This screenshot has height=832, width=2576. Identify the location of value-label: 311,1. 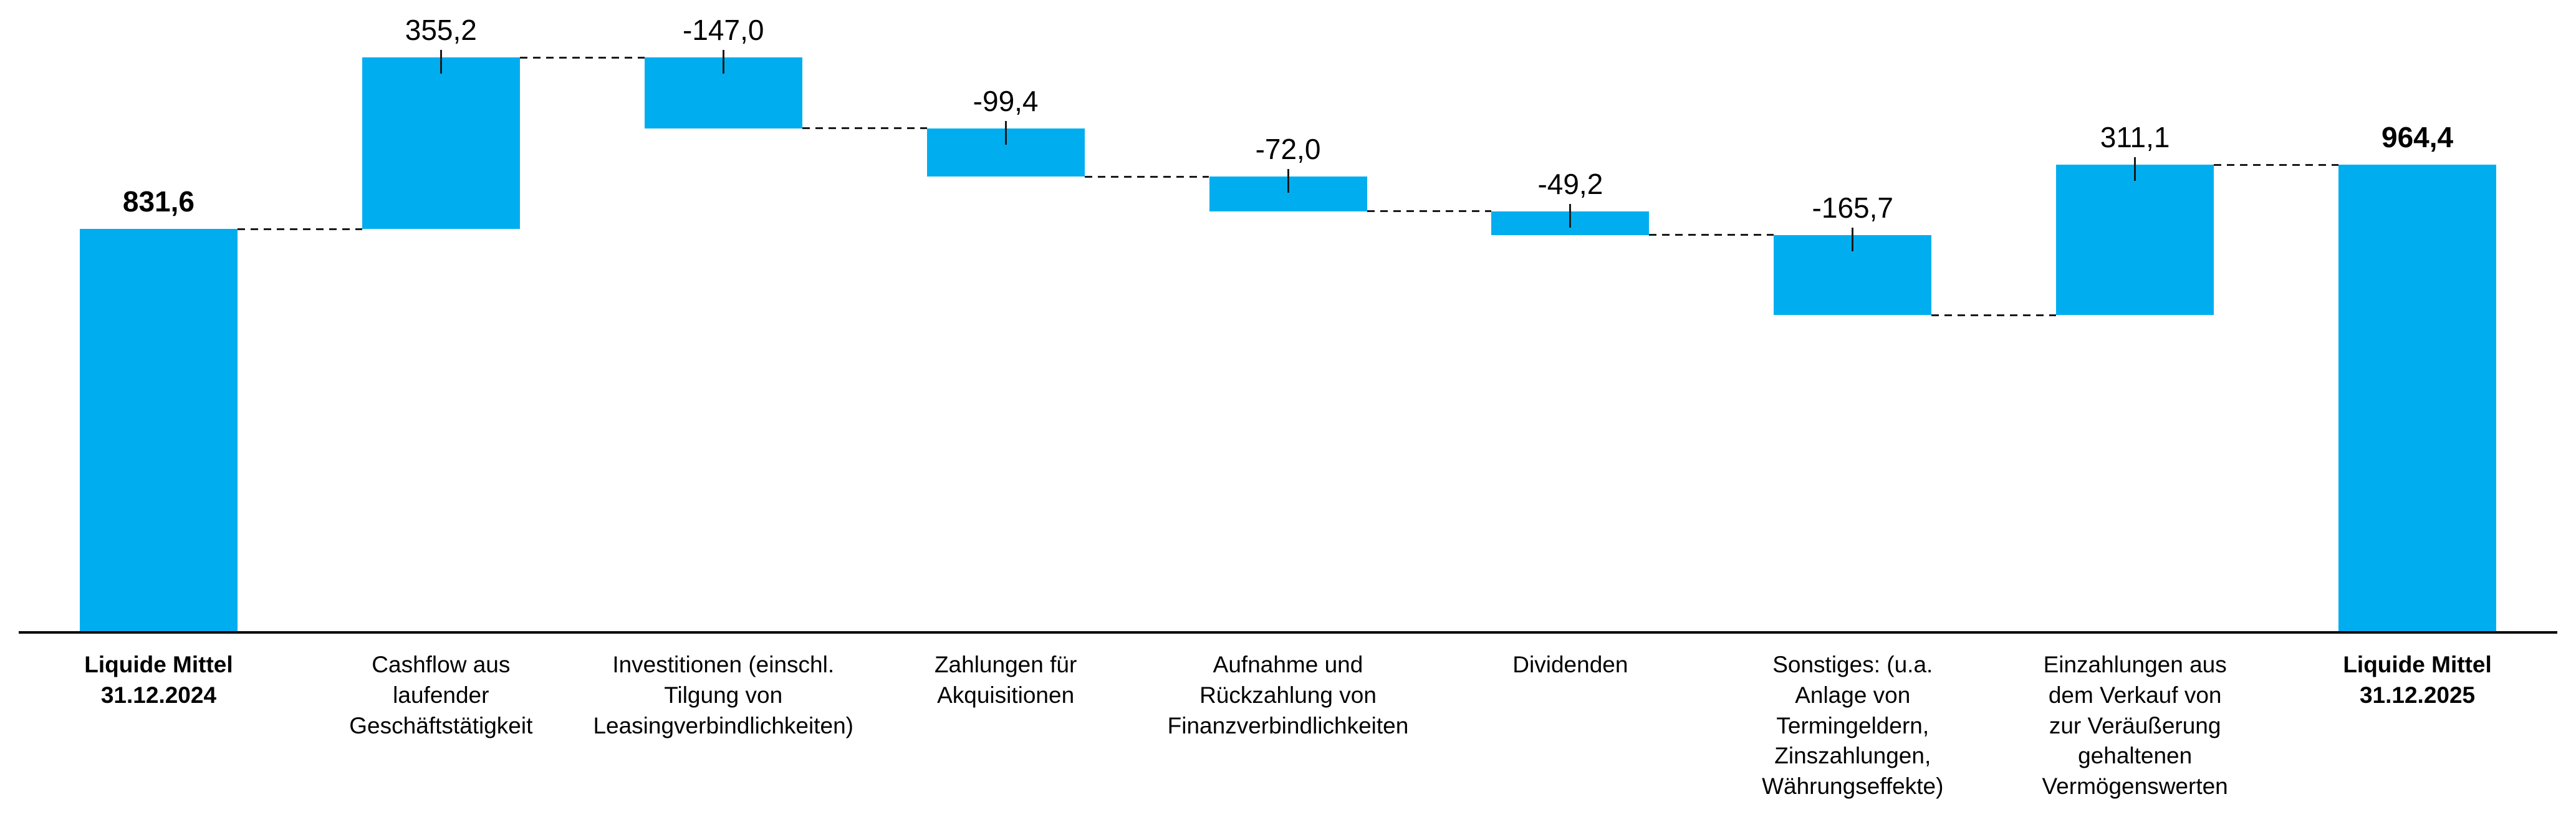
(2135, 136).